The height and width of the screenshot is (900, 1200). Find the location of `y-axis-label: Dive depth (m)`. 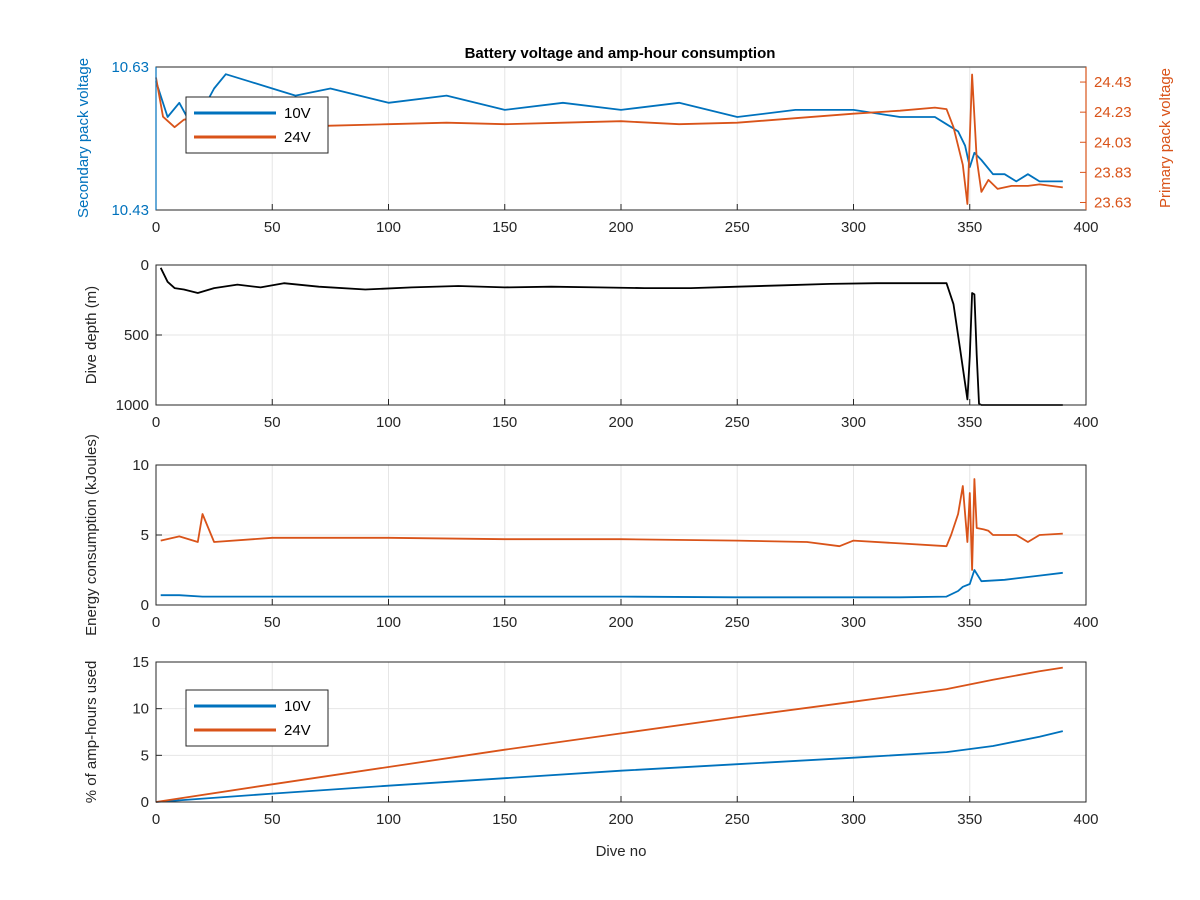

y-axis-label: Dive depth (m) is located at coordinates (91, 335).